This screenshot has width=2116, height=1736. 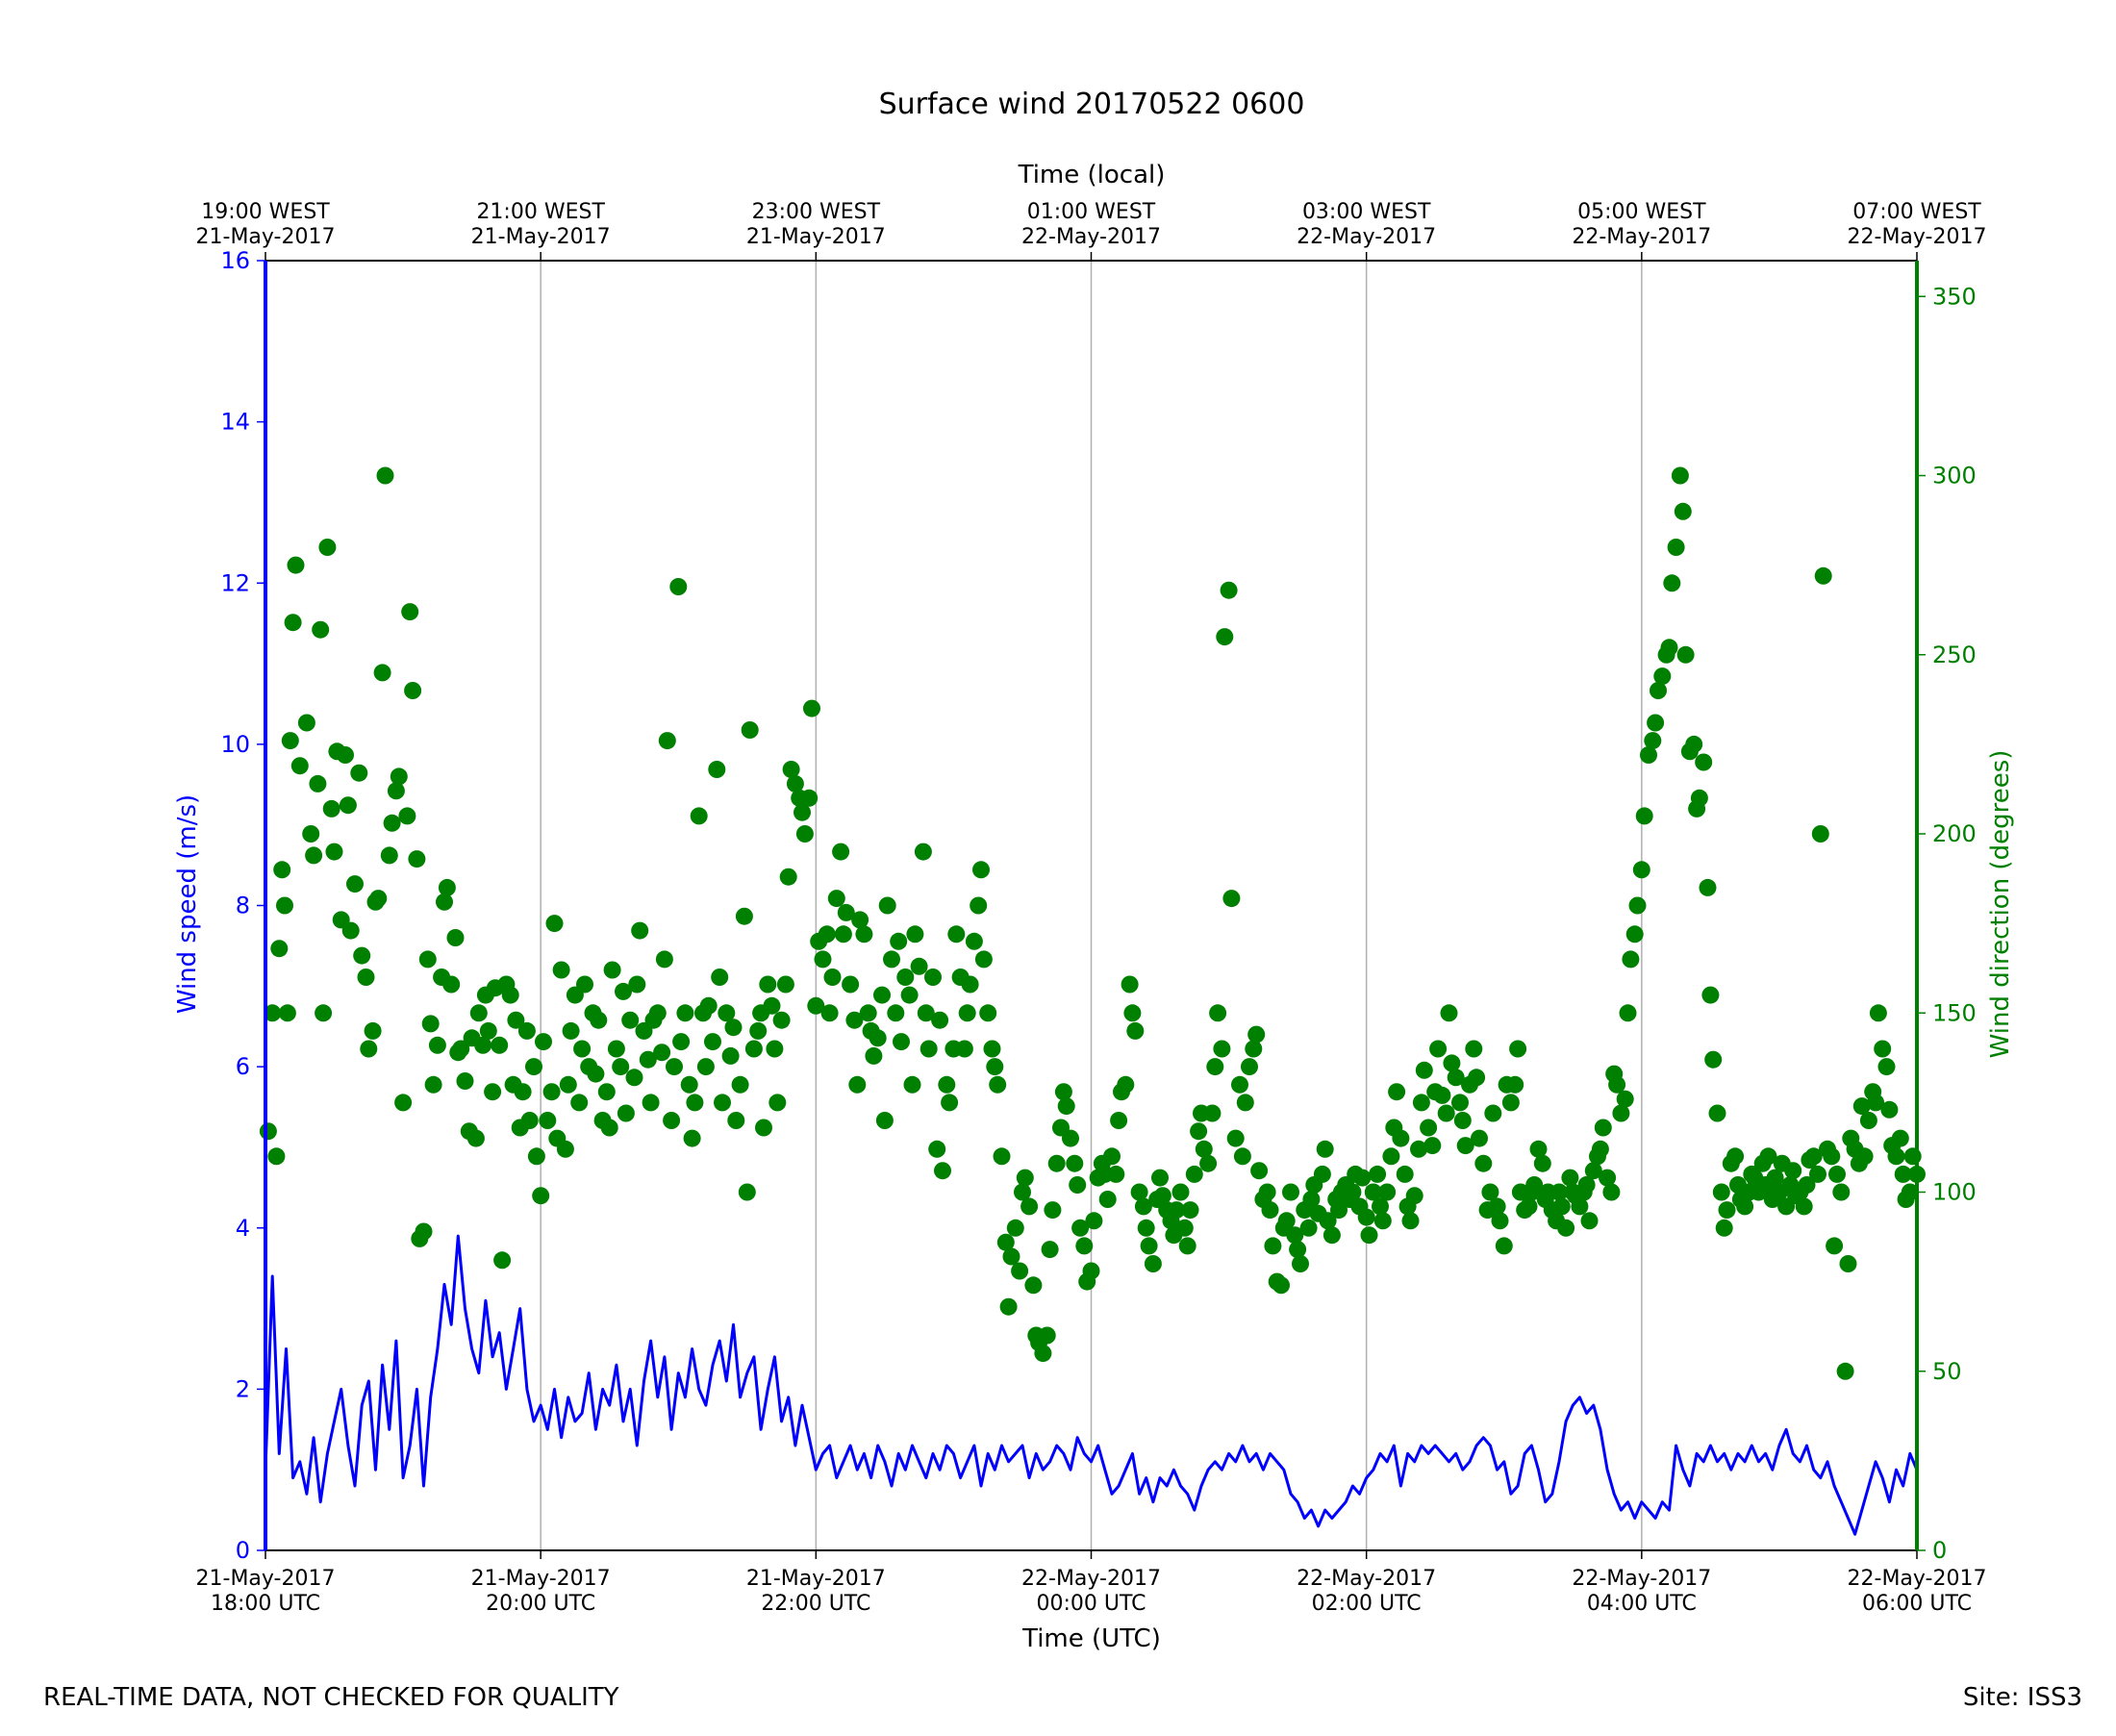 I want to click on top-tick-date: 21-May-2017, so click(x=816, y=237).